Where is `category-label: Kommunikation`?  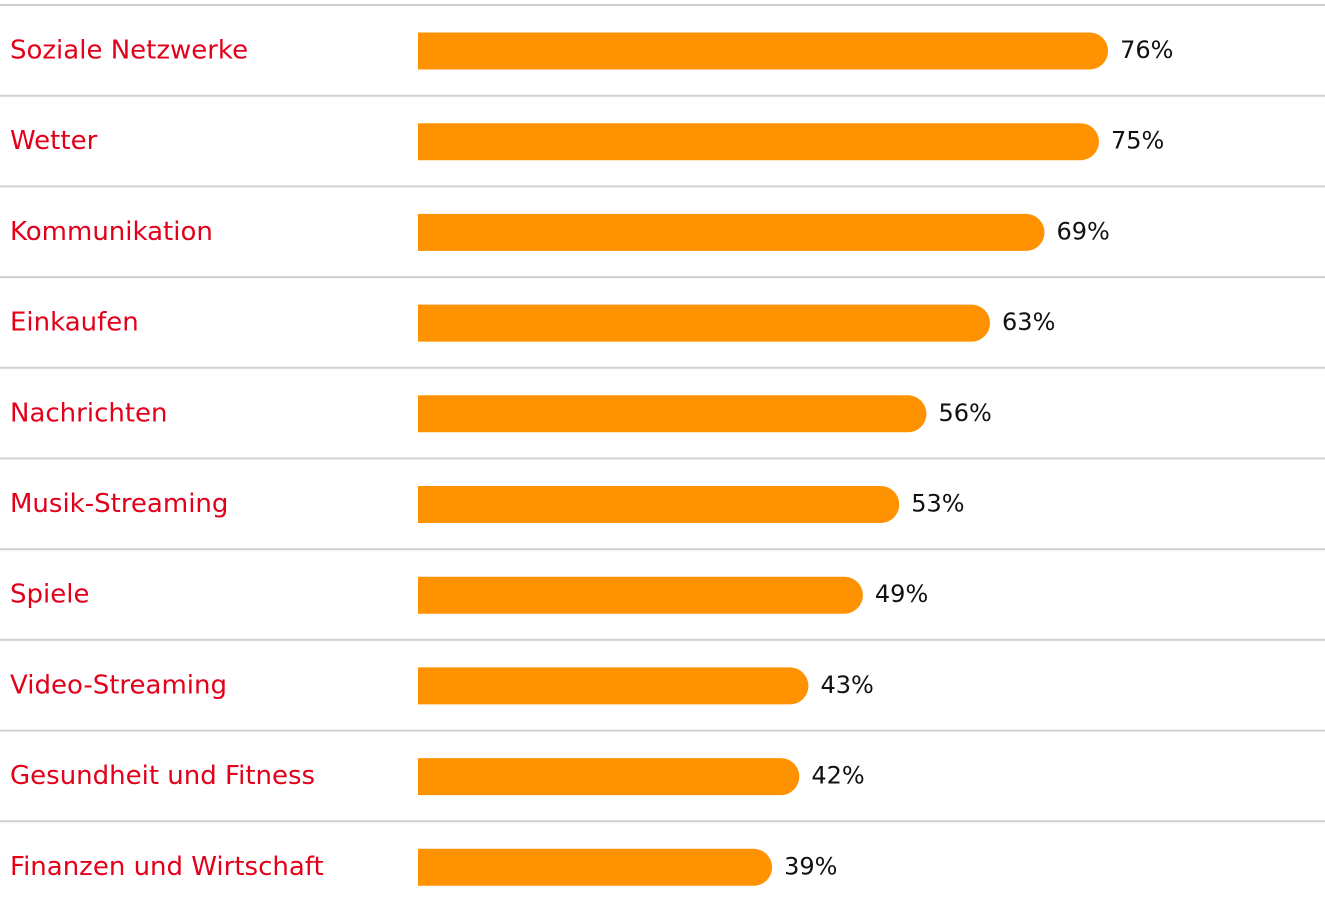
category-label: Kommunikation is located at coordinates (111, 232).